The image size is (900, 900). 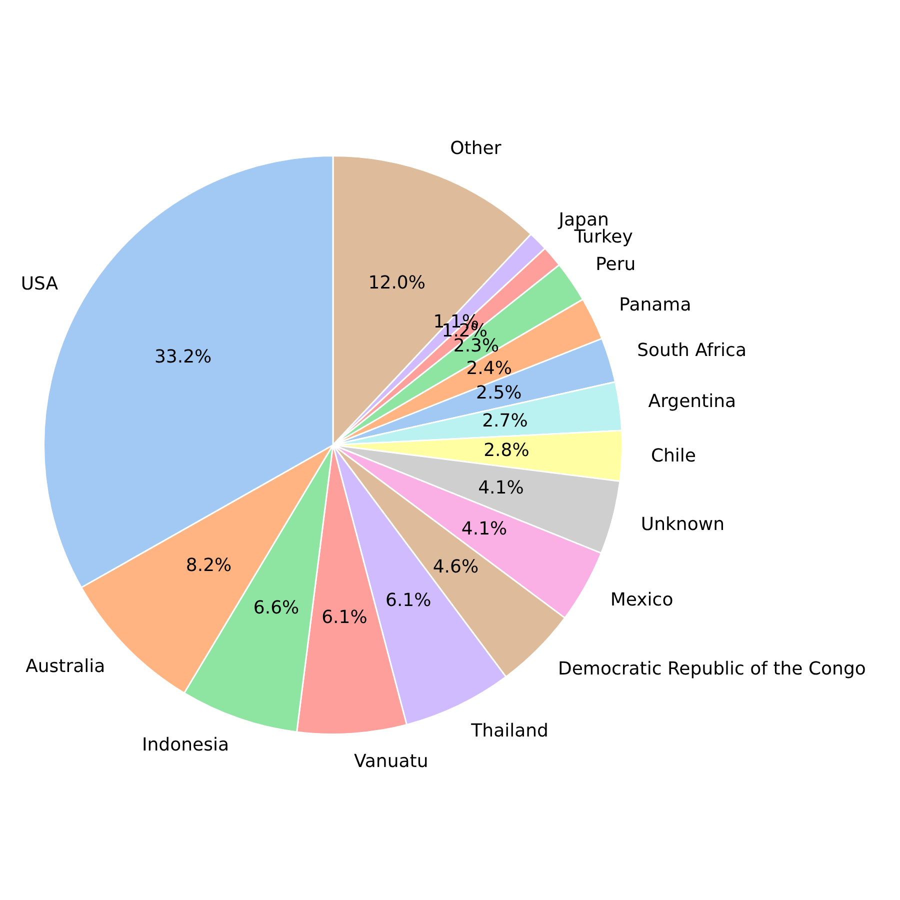 I want to click on slice-label: USA, so click(x=39, y=283).